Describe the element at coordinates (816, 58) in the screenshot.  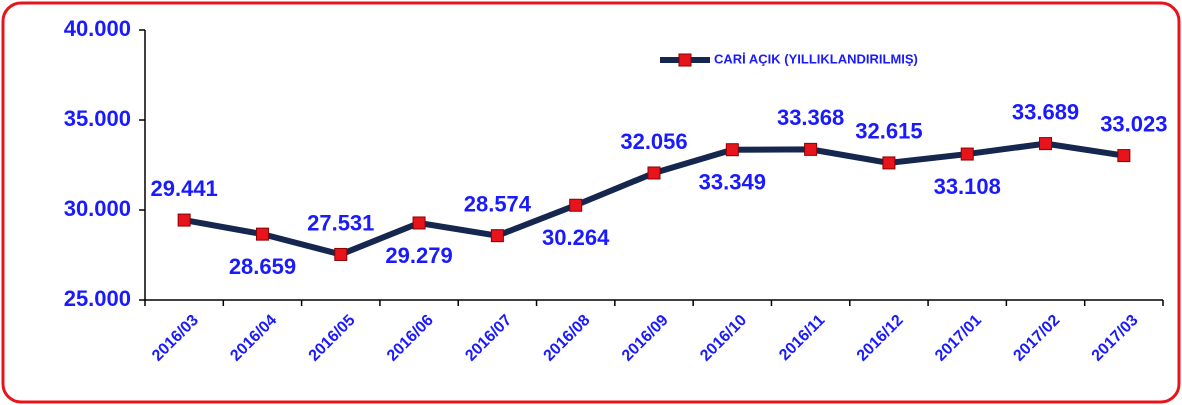
I see `legend-label: CARİ AÇIK (YILLIKLANDIRILMIŞ)` at that location.